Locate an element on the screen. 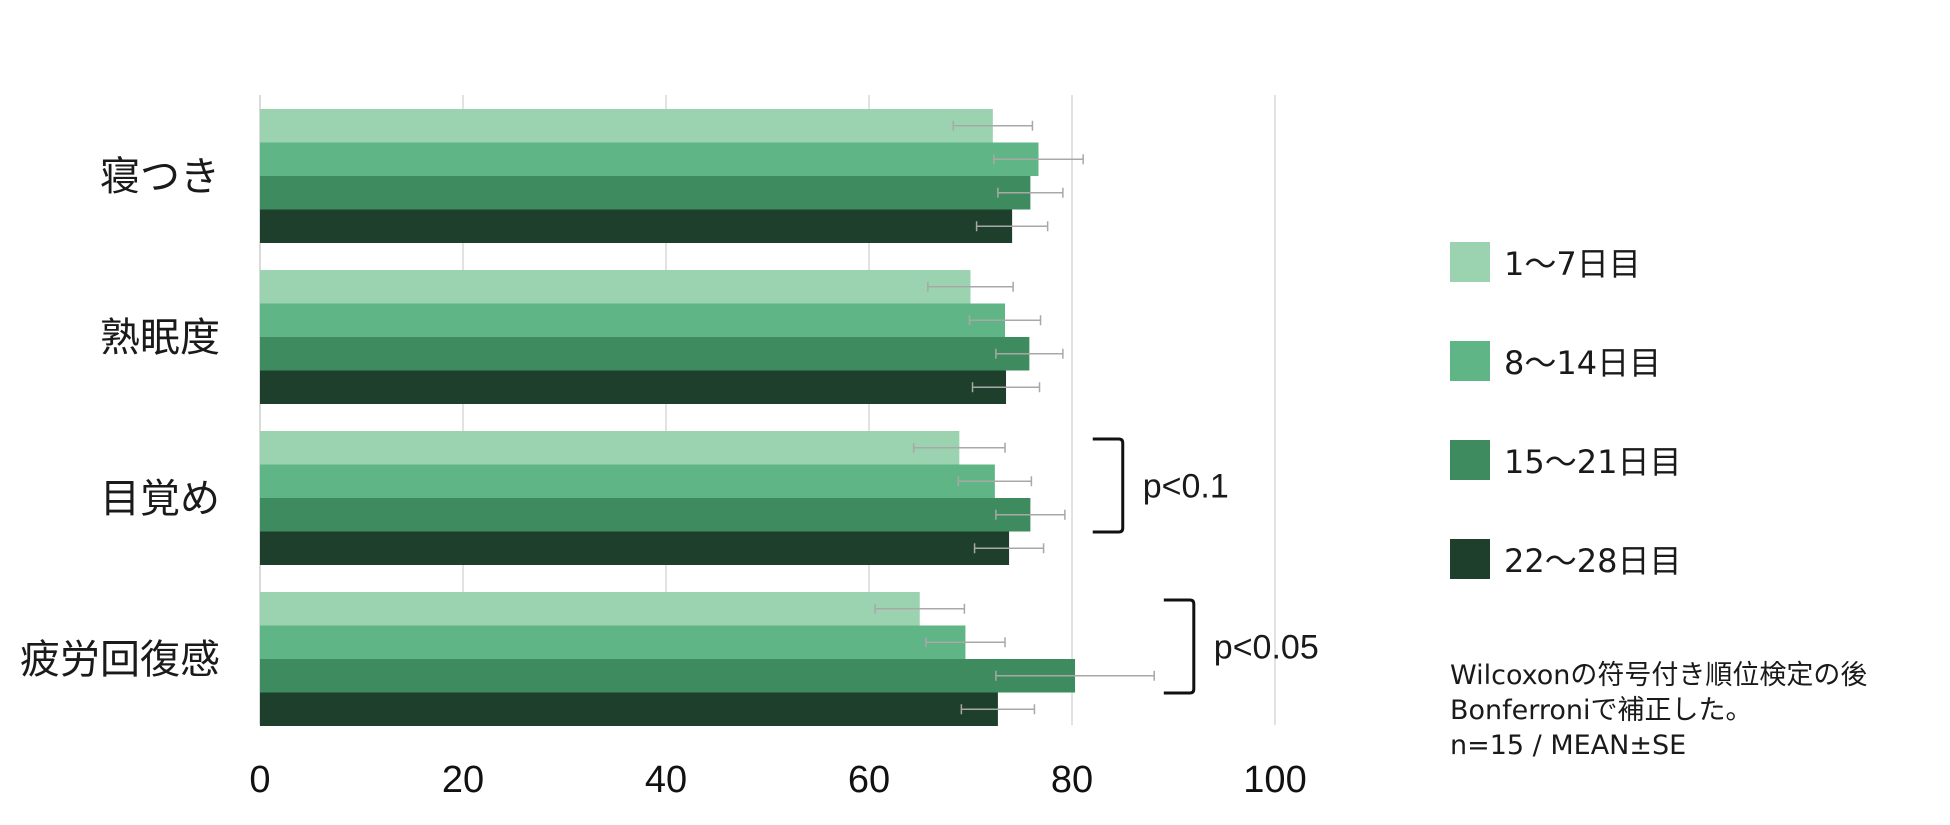  x-tick-label-40: 40 is located at coordinates (666, 780).